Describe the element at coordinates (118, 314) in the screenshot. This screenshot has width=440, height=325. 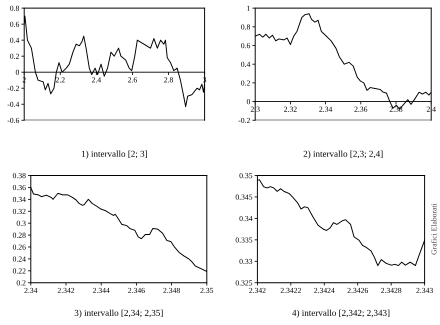
I see `text: 3) intervallo [2,34; 2,35]` at that location.